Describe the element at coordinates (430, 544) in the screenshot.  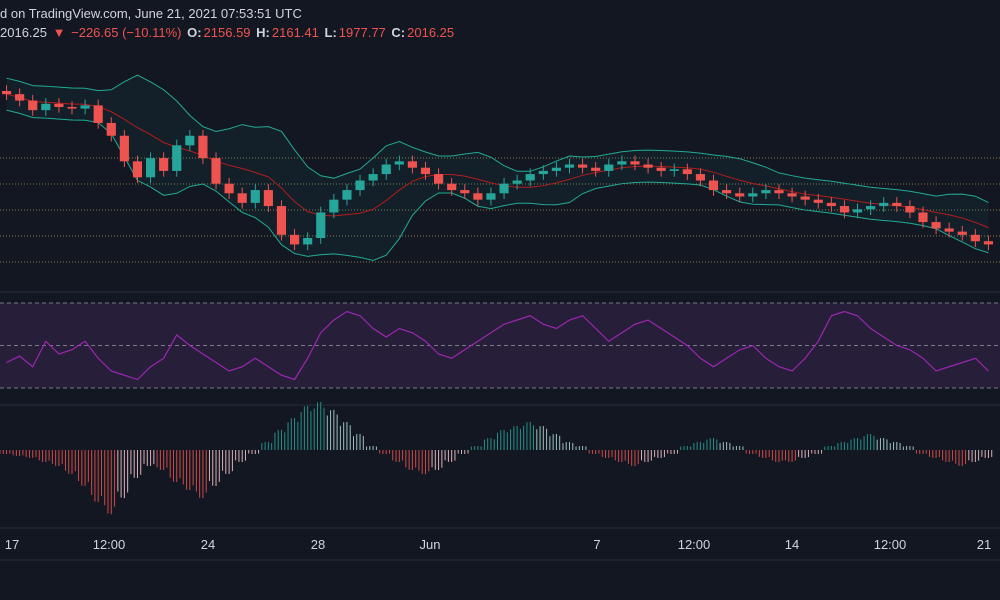
I see `x-tick-label: Jun` at that location.